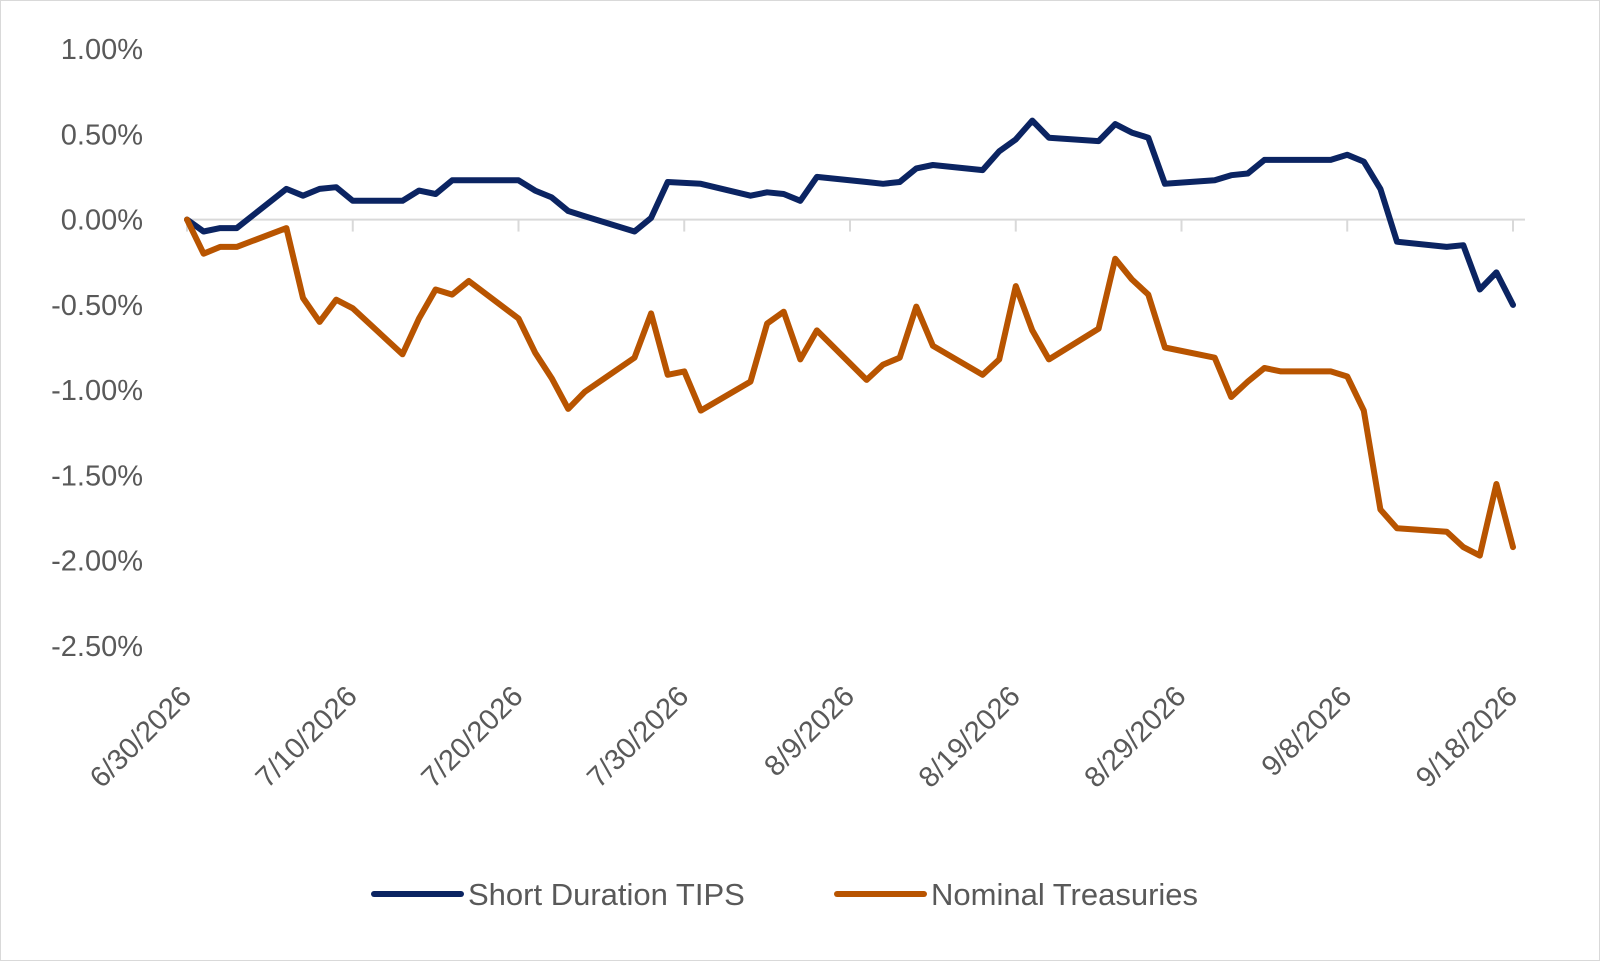 The height and width of the screenshot is (961, 1600). Describe the element at coordinates (102, 135) in the screenshot. I see `y-tick-label: 0.50%` at that location.